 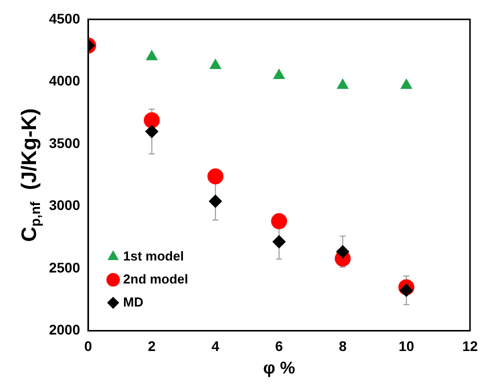 What do you see at coordinates (342, 346) in the screenshot?
I see `x-tick-label: 8` at bounding box center [342, 346].